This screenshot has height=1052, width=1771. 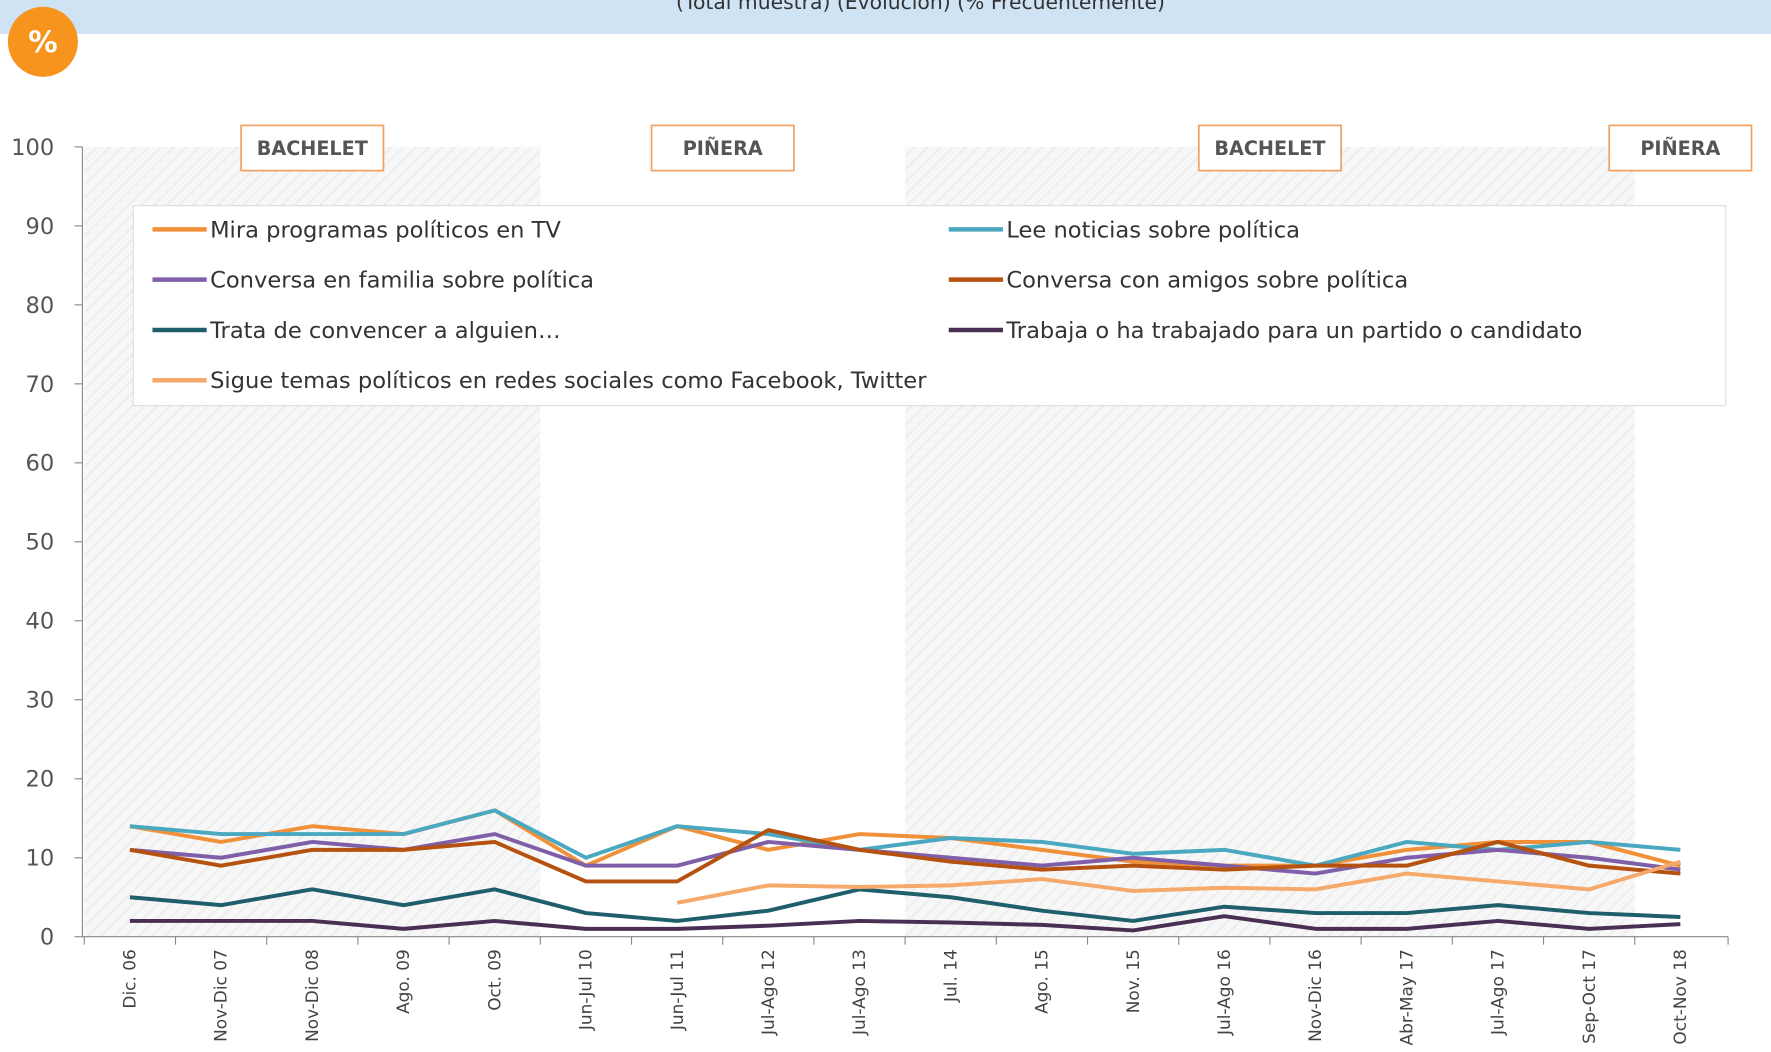 What do you see at coordinates (32, 148) in the screenshot?
I see `y-tick-label: 100` at bounding box center [32, 148].